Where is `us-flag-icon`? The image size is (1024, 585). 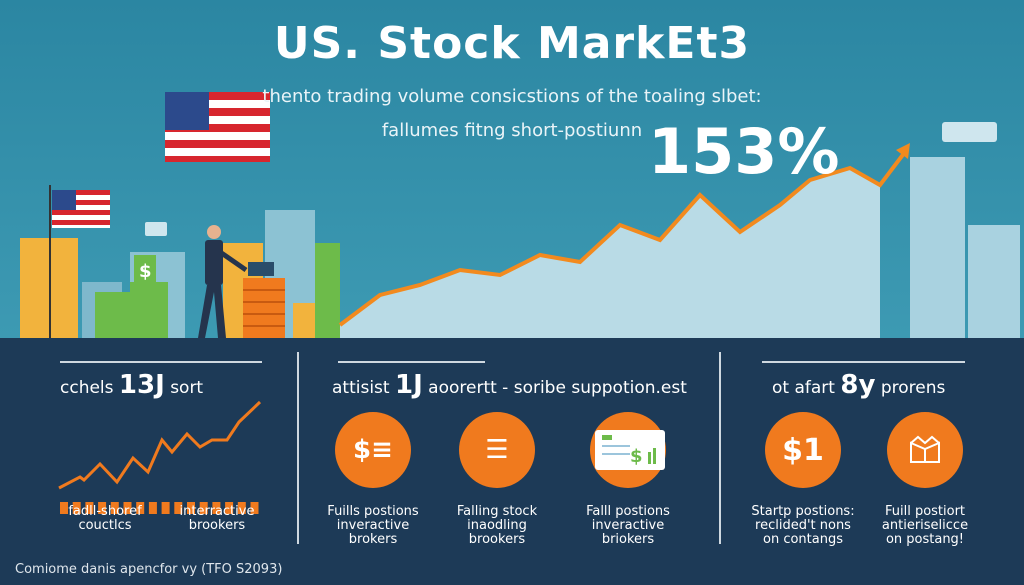
us-flag-icon is located at coordinates (217, 127).